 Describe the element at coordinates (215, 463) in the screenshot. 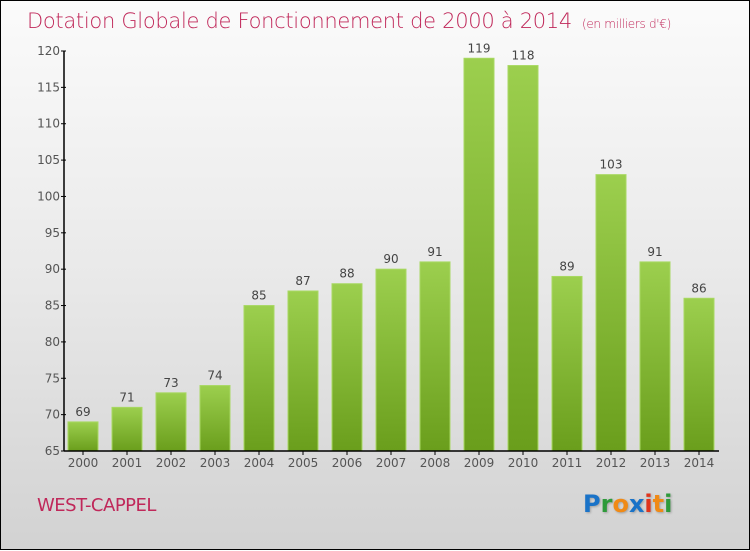

I see `x-tick-label-2003: 2003` at that location.